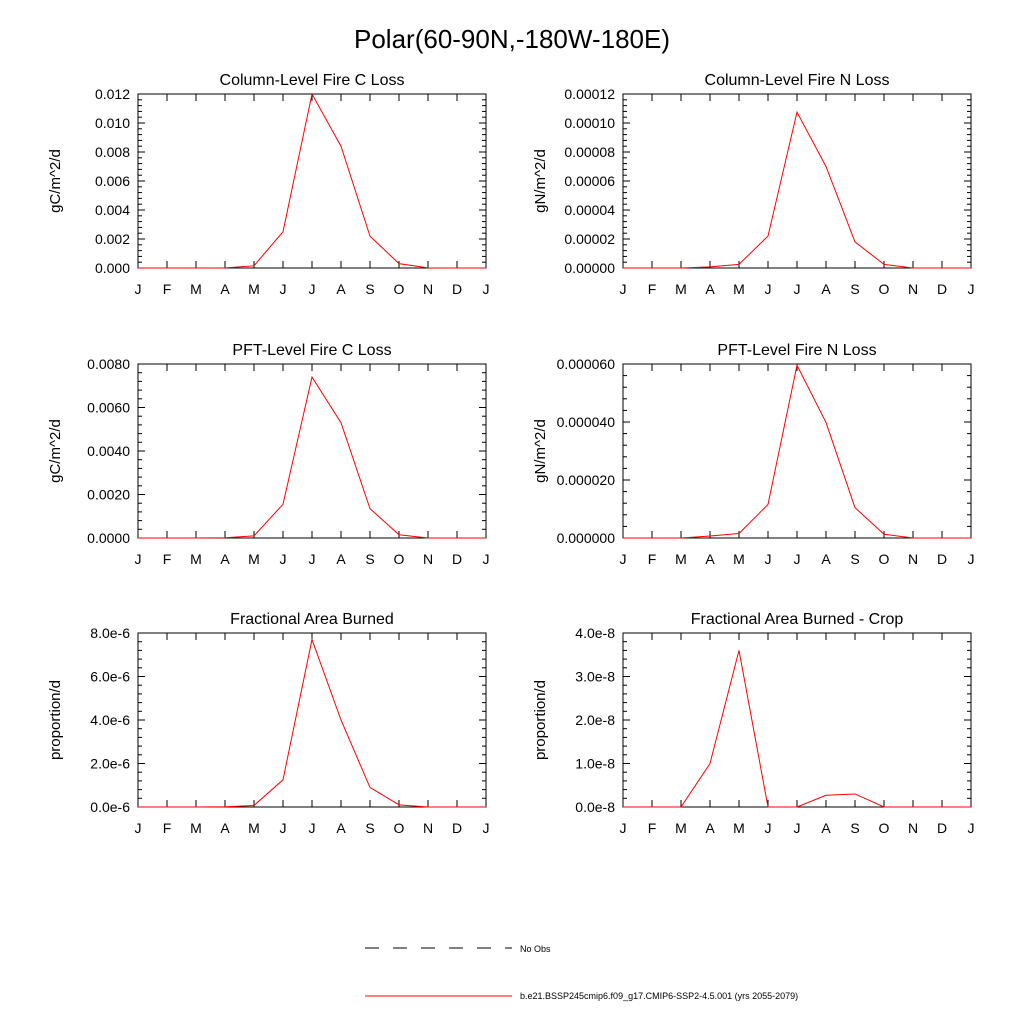 The height and width of the screenshot is (1024, 1024). Describe the element at coordinates (589, 123) in the screenshot. I see `y-tick-label: 0.00010` at that location.